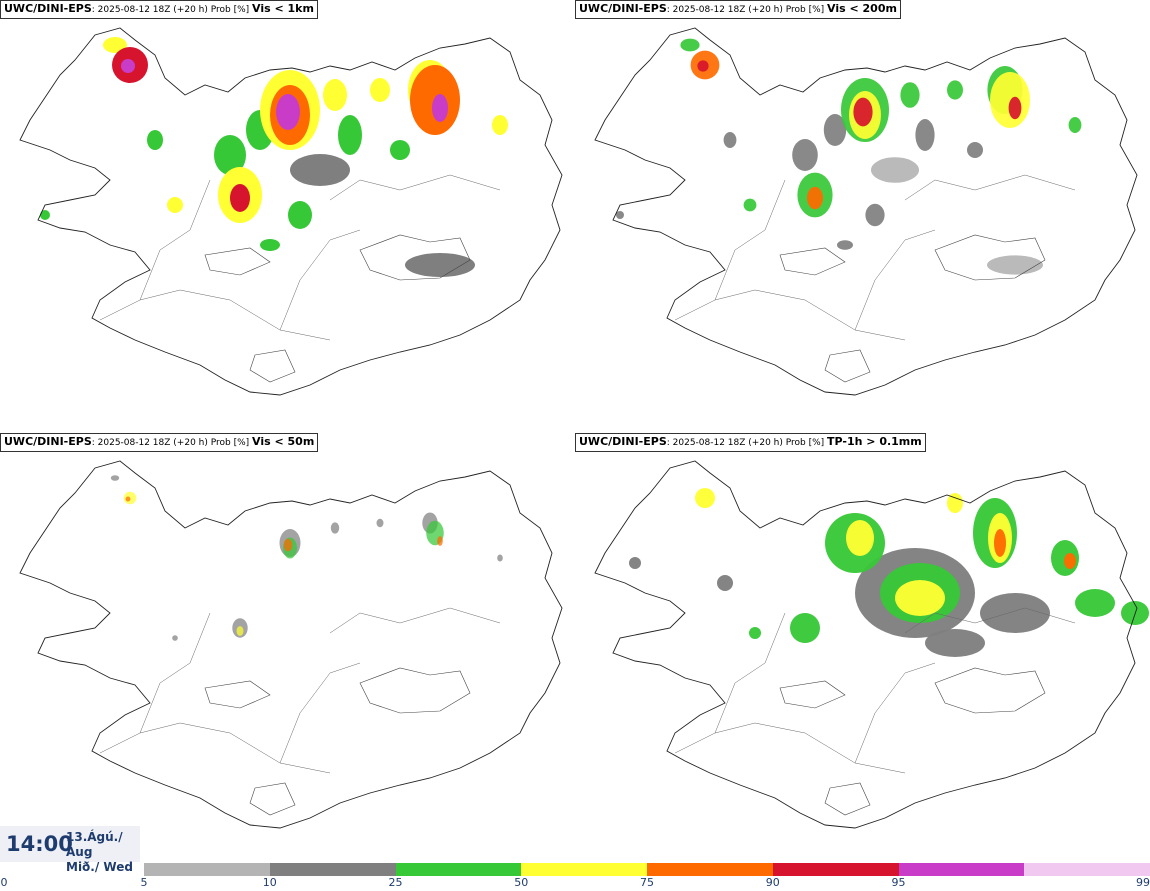 This screenshot has height=891, width=1150. Describe the element at coordinates (575, 883) in the screenshot. I see `colorbar-ticks: 0 5 10 25 50 75 90 95 99` at that location.